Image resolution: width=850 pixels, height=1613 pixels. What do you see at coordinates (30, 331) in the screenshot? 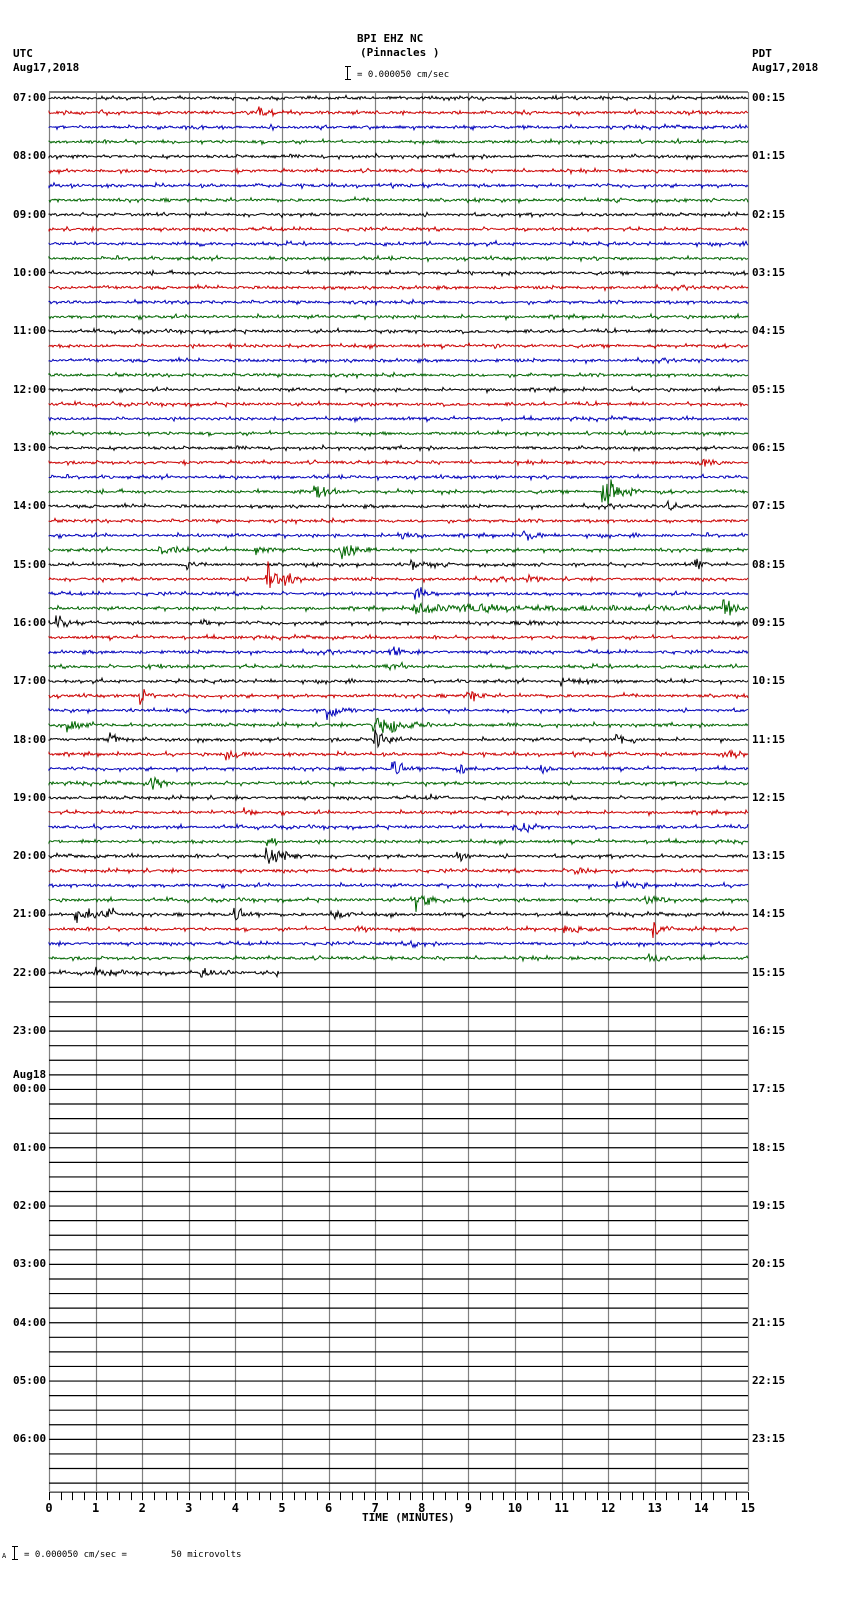
I see `utc-time-label: 11:00` at bounding box center [30, 331].